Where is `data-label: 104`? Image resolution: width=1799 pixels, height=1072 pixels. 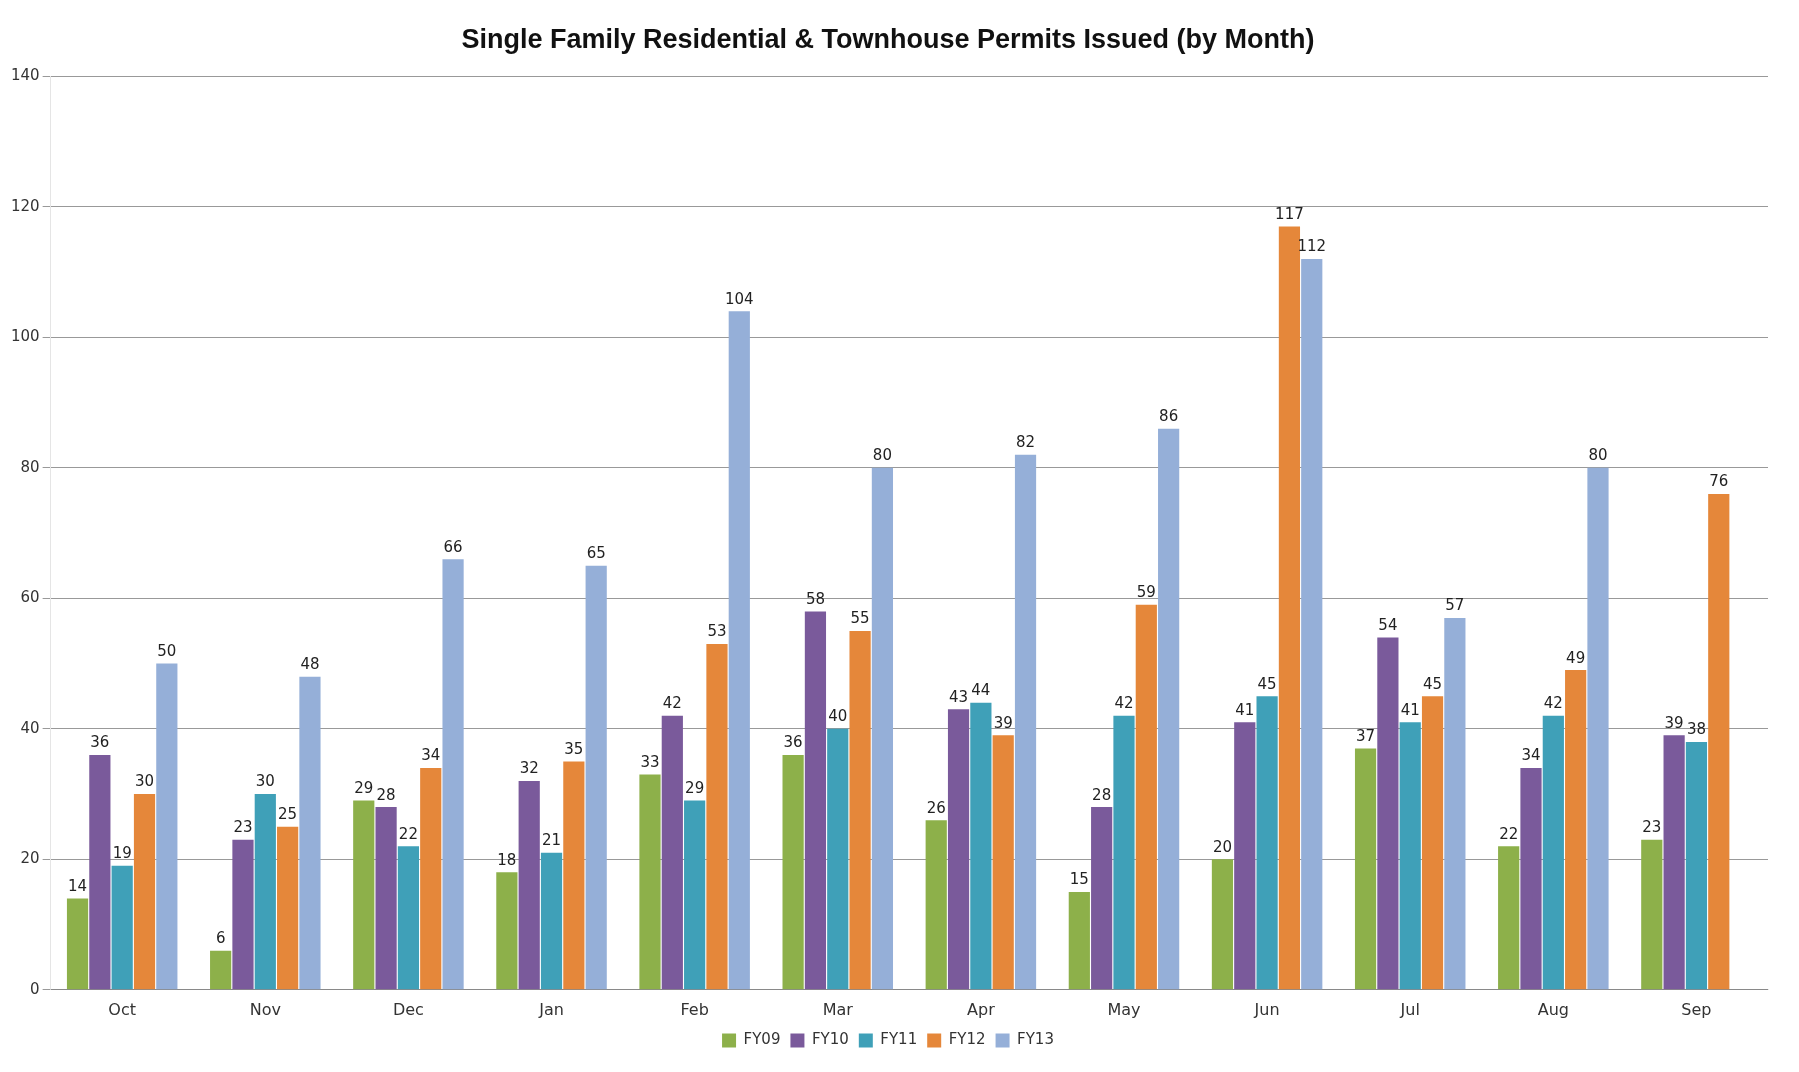 data-label: 104 is located at coordinates (739, 298).